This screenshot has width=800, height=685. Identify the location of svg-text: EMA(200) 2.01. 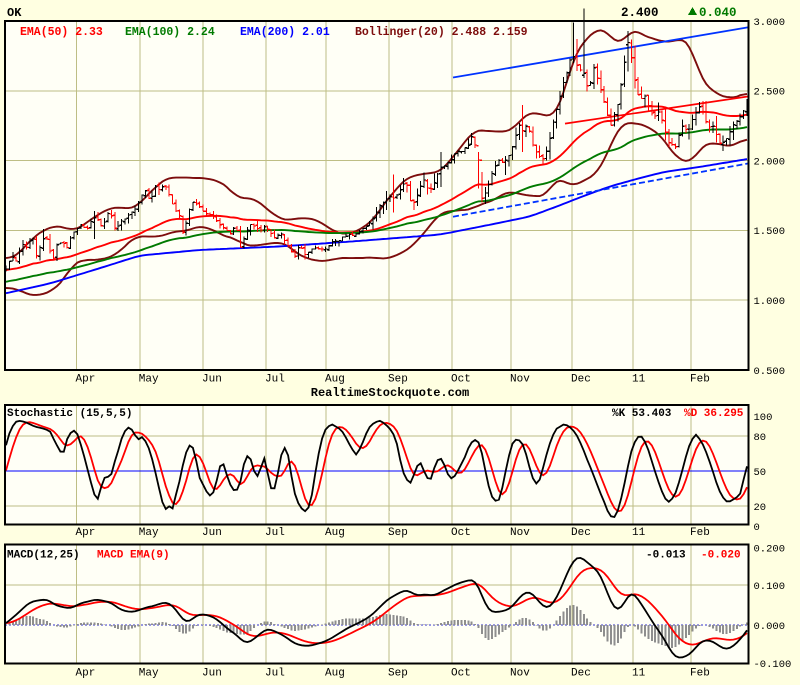
(285, 32).